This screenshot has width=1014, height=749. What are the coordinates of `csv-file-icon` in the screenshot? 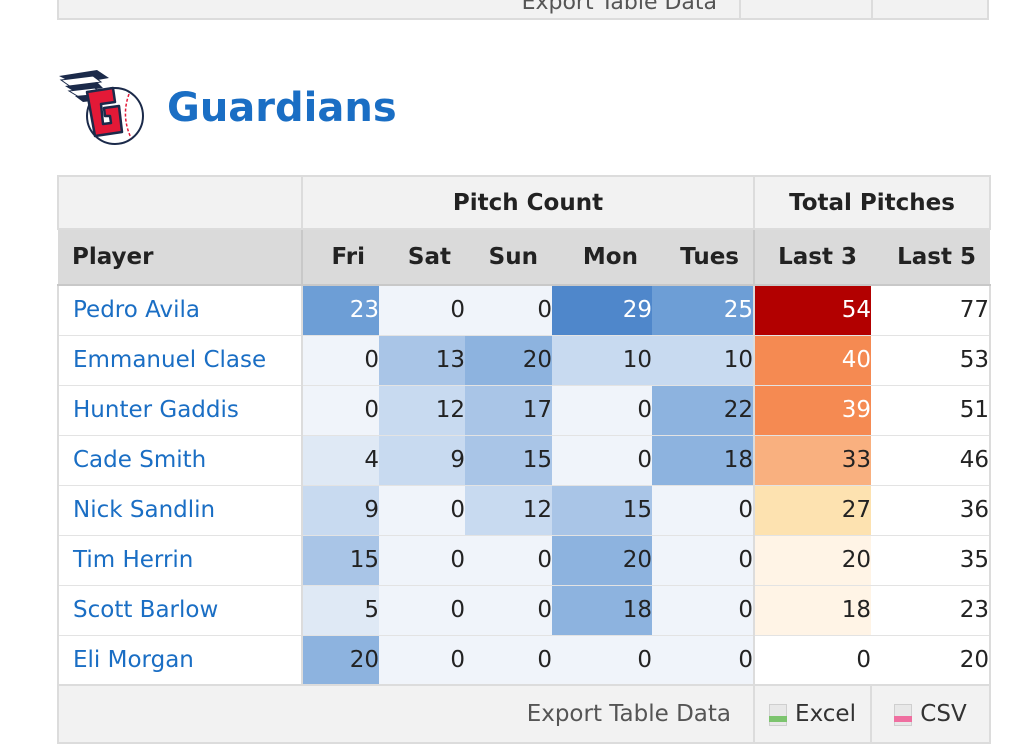 It's located at (903, 714).